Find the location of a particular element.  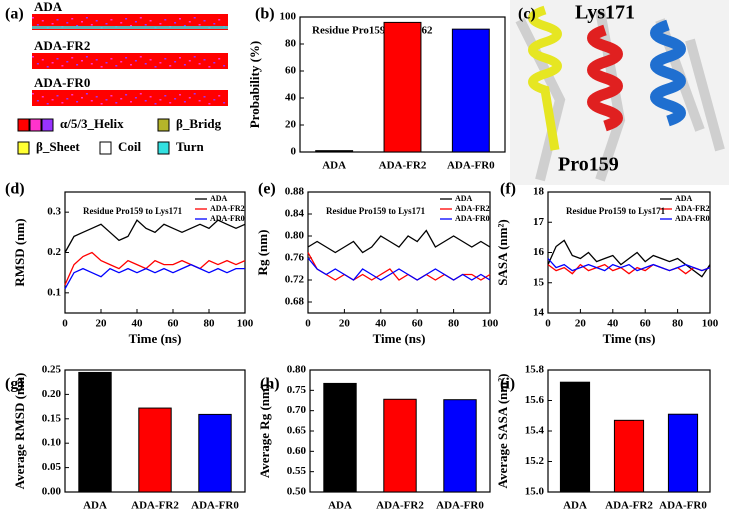

y-tick-label: 0.76 is located at coordinates (295, 258).